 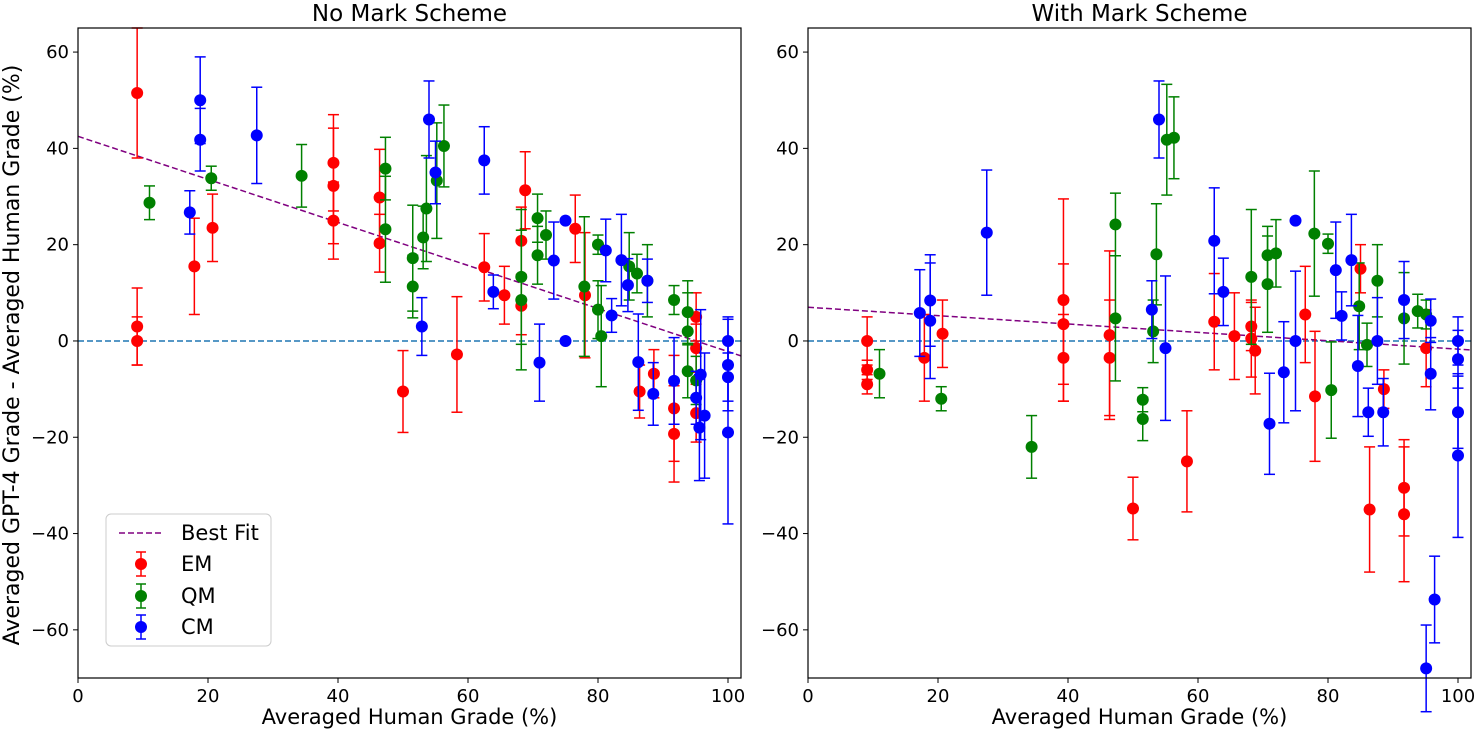 What do you see at coordinates (780, 630) in the screenshot?
I see `y-tick-label: −60` at bounding box center [780, 630].